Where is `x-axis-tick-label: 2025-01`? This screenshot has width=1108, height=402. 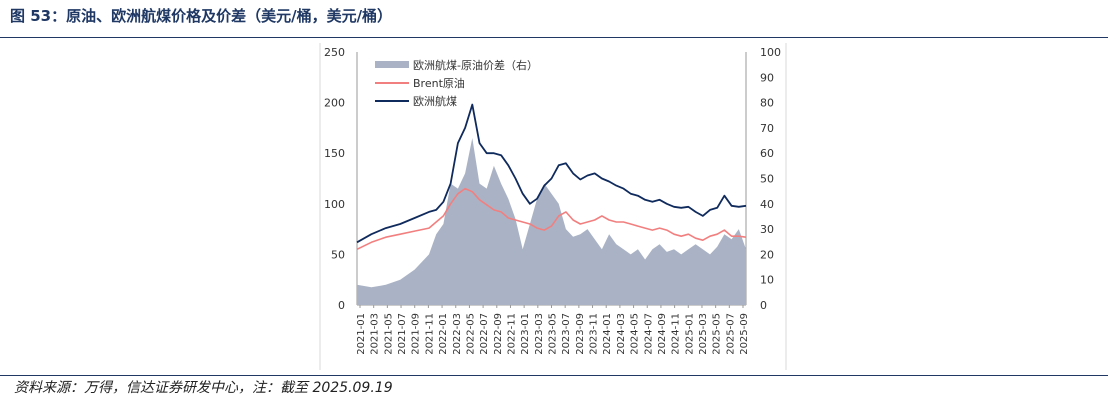
x-axis-tick-label: 2025-01 is located at coordinates (689, 334).